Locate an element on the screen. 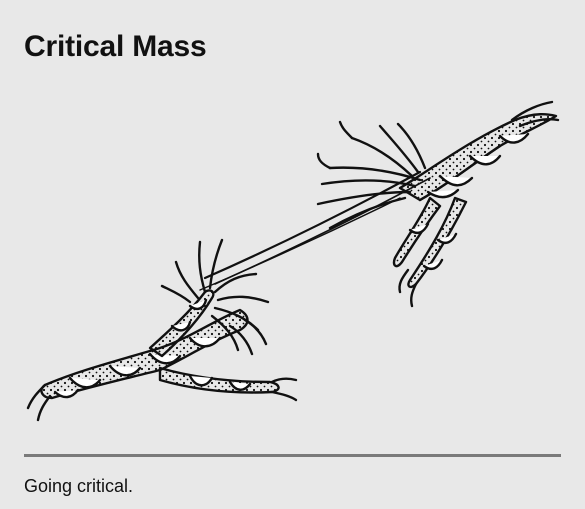 This screenshot has width=585, height=509. article-title: Critical Mass is located at coordinates (115, 46).